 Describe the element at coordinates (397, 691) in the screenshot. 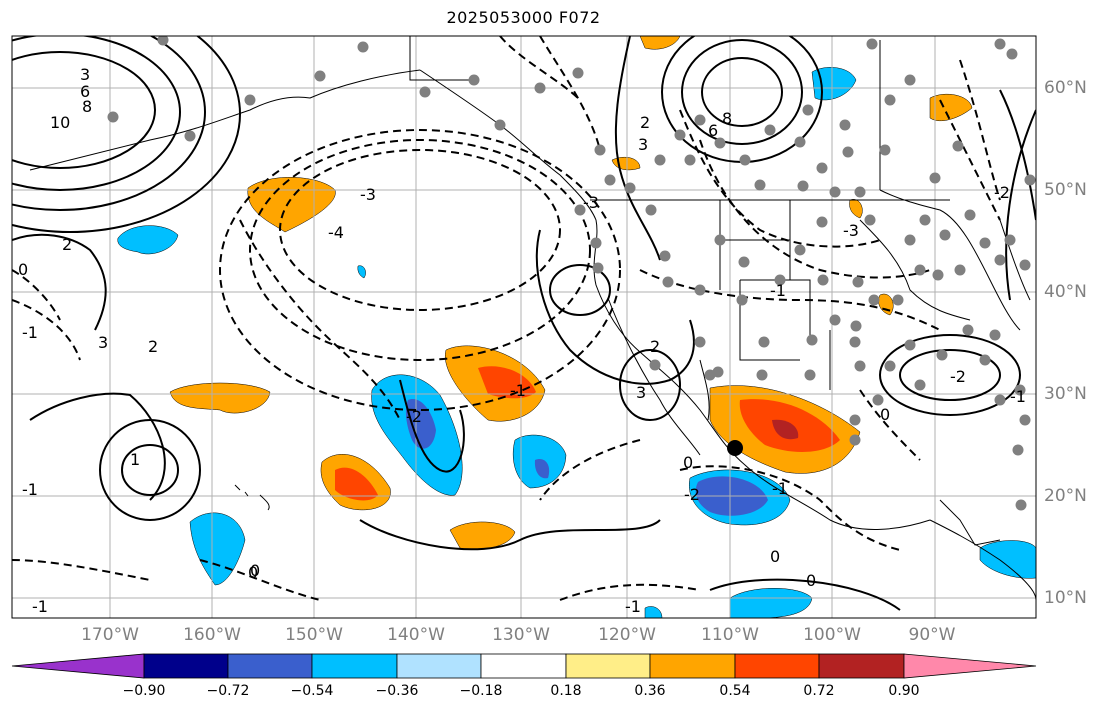

I see `colorbar-tick-label: −0.36` at that location.